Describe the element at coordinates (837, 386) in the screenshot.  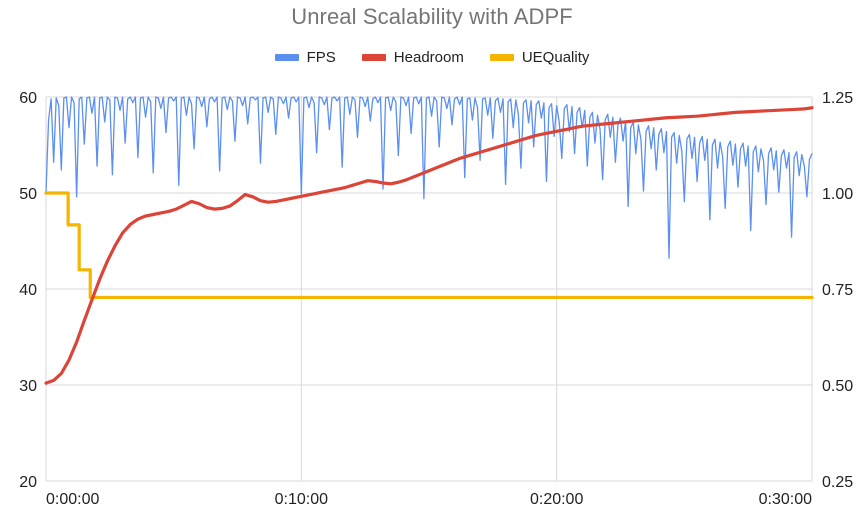
I see `right-tick-label: 0.50` at that location.